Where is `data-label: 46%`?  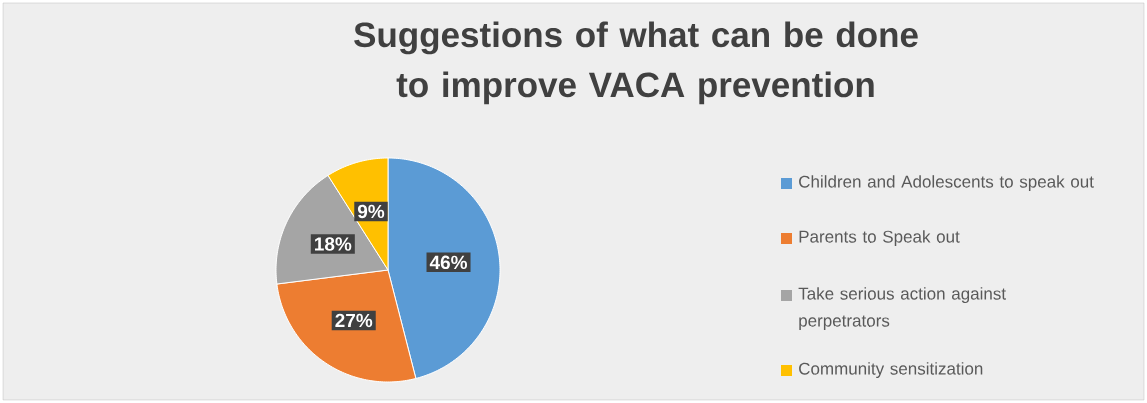
data-label: 46% is located at coordinates (448, 262).